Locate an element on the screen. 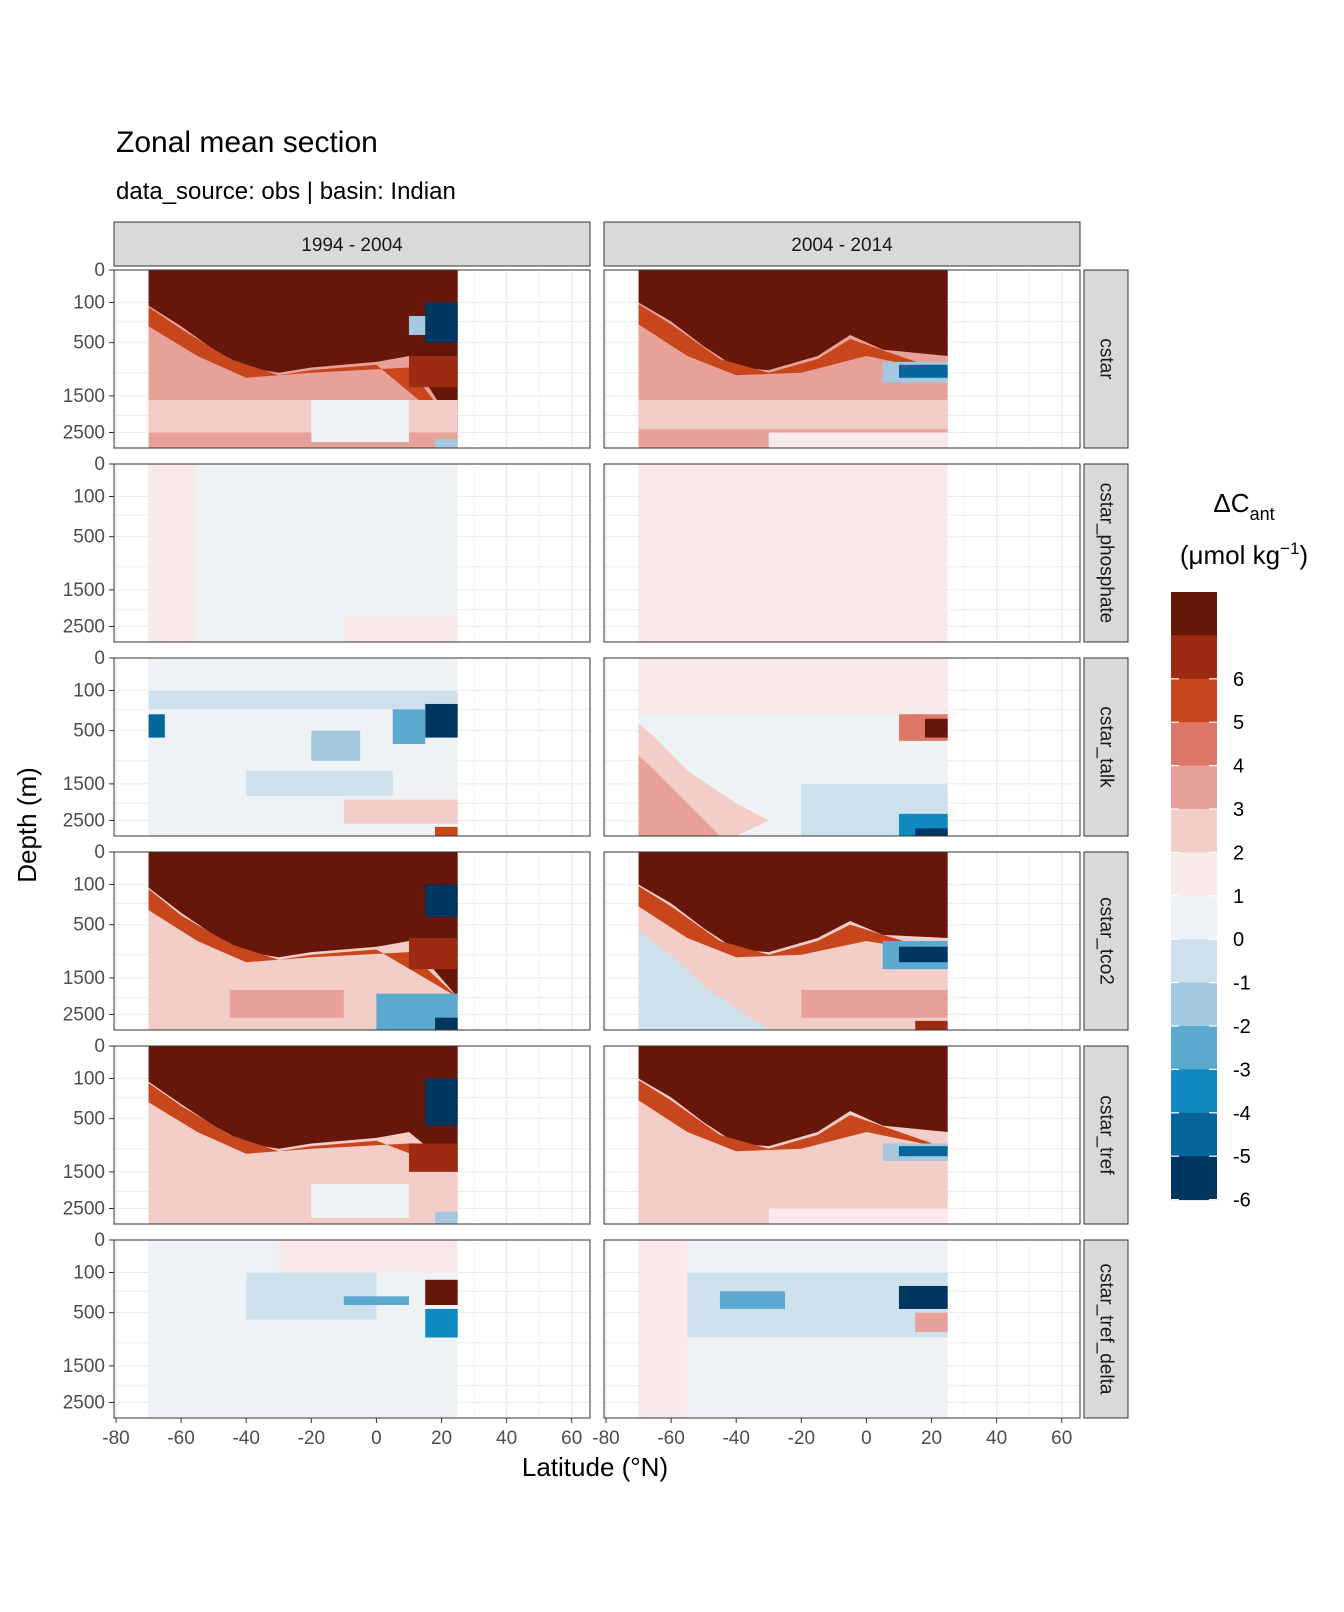 This screenshot has height=1612, width=1344. column-strip: 2004 - 2014 is located at coordinates (842, 244).